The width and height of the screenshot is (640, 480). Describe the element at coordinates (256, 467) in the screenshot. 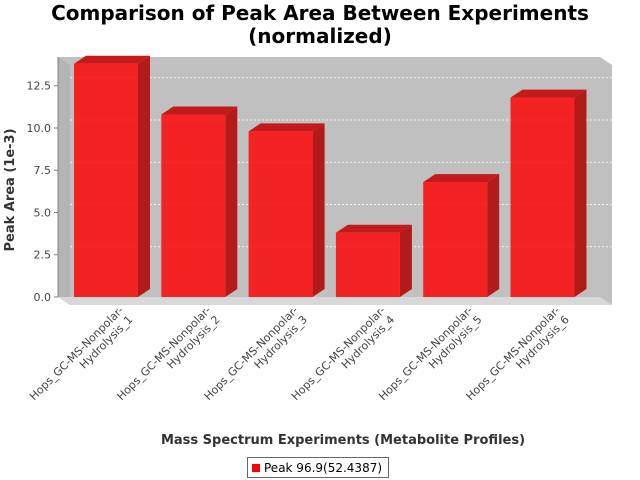

I see `legend-swatch` at that location.